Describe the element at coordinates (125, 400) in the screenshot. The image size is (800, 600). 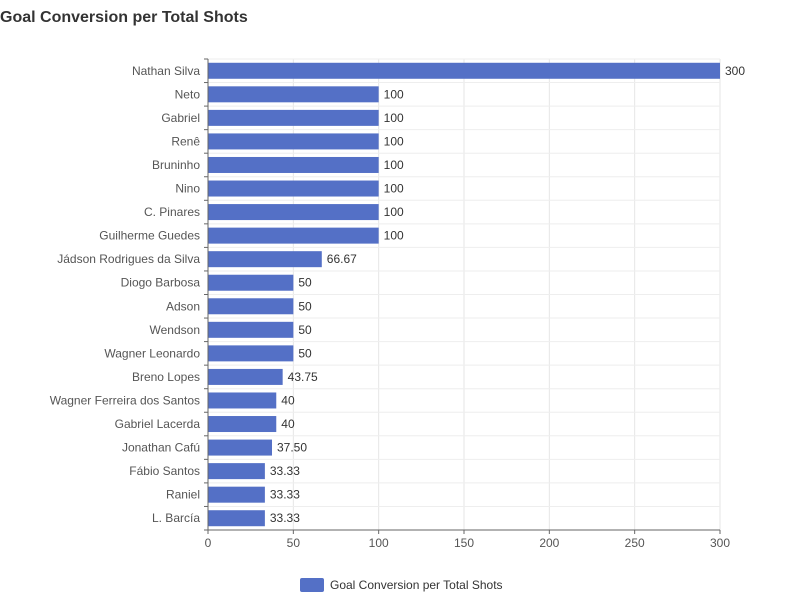
I see `category-label: Wagner Ferreira dos Santos` at that location.